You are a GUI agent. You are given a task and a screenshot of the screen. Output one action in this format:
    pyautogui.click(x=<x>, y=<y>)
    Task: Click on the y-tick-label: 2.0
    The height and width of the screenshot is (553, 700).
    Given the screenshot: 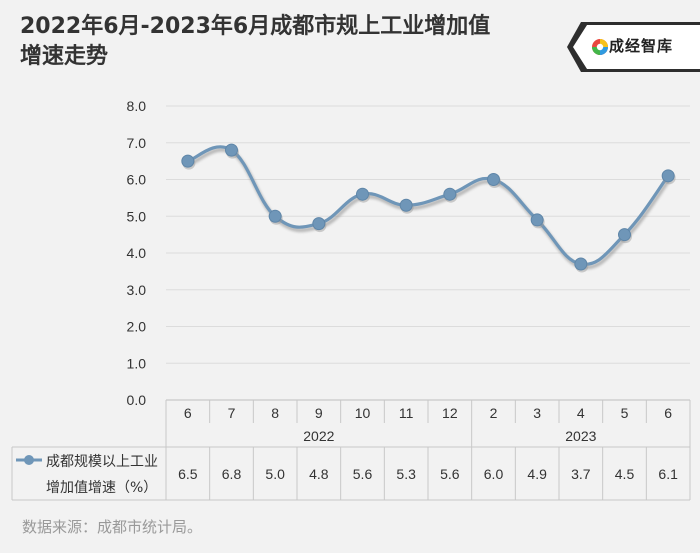 What is the action you would take?
    pyautogui.click(x=137, y=327)
    